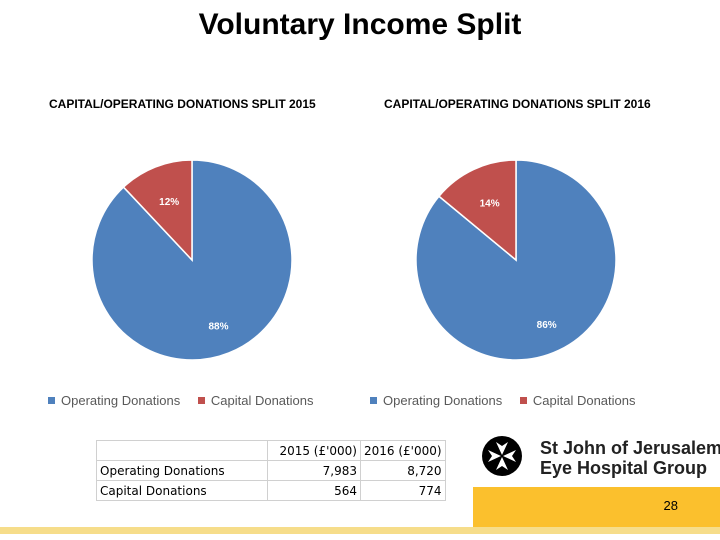 This screenshot has width=720, height=540. Describe the element at coordinates (182, 104) in the screenshot. I see `chart-title-2015: CAPITAL/OPERATING DONATIONS SPLIT 2015` at that location.